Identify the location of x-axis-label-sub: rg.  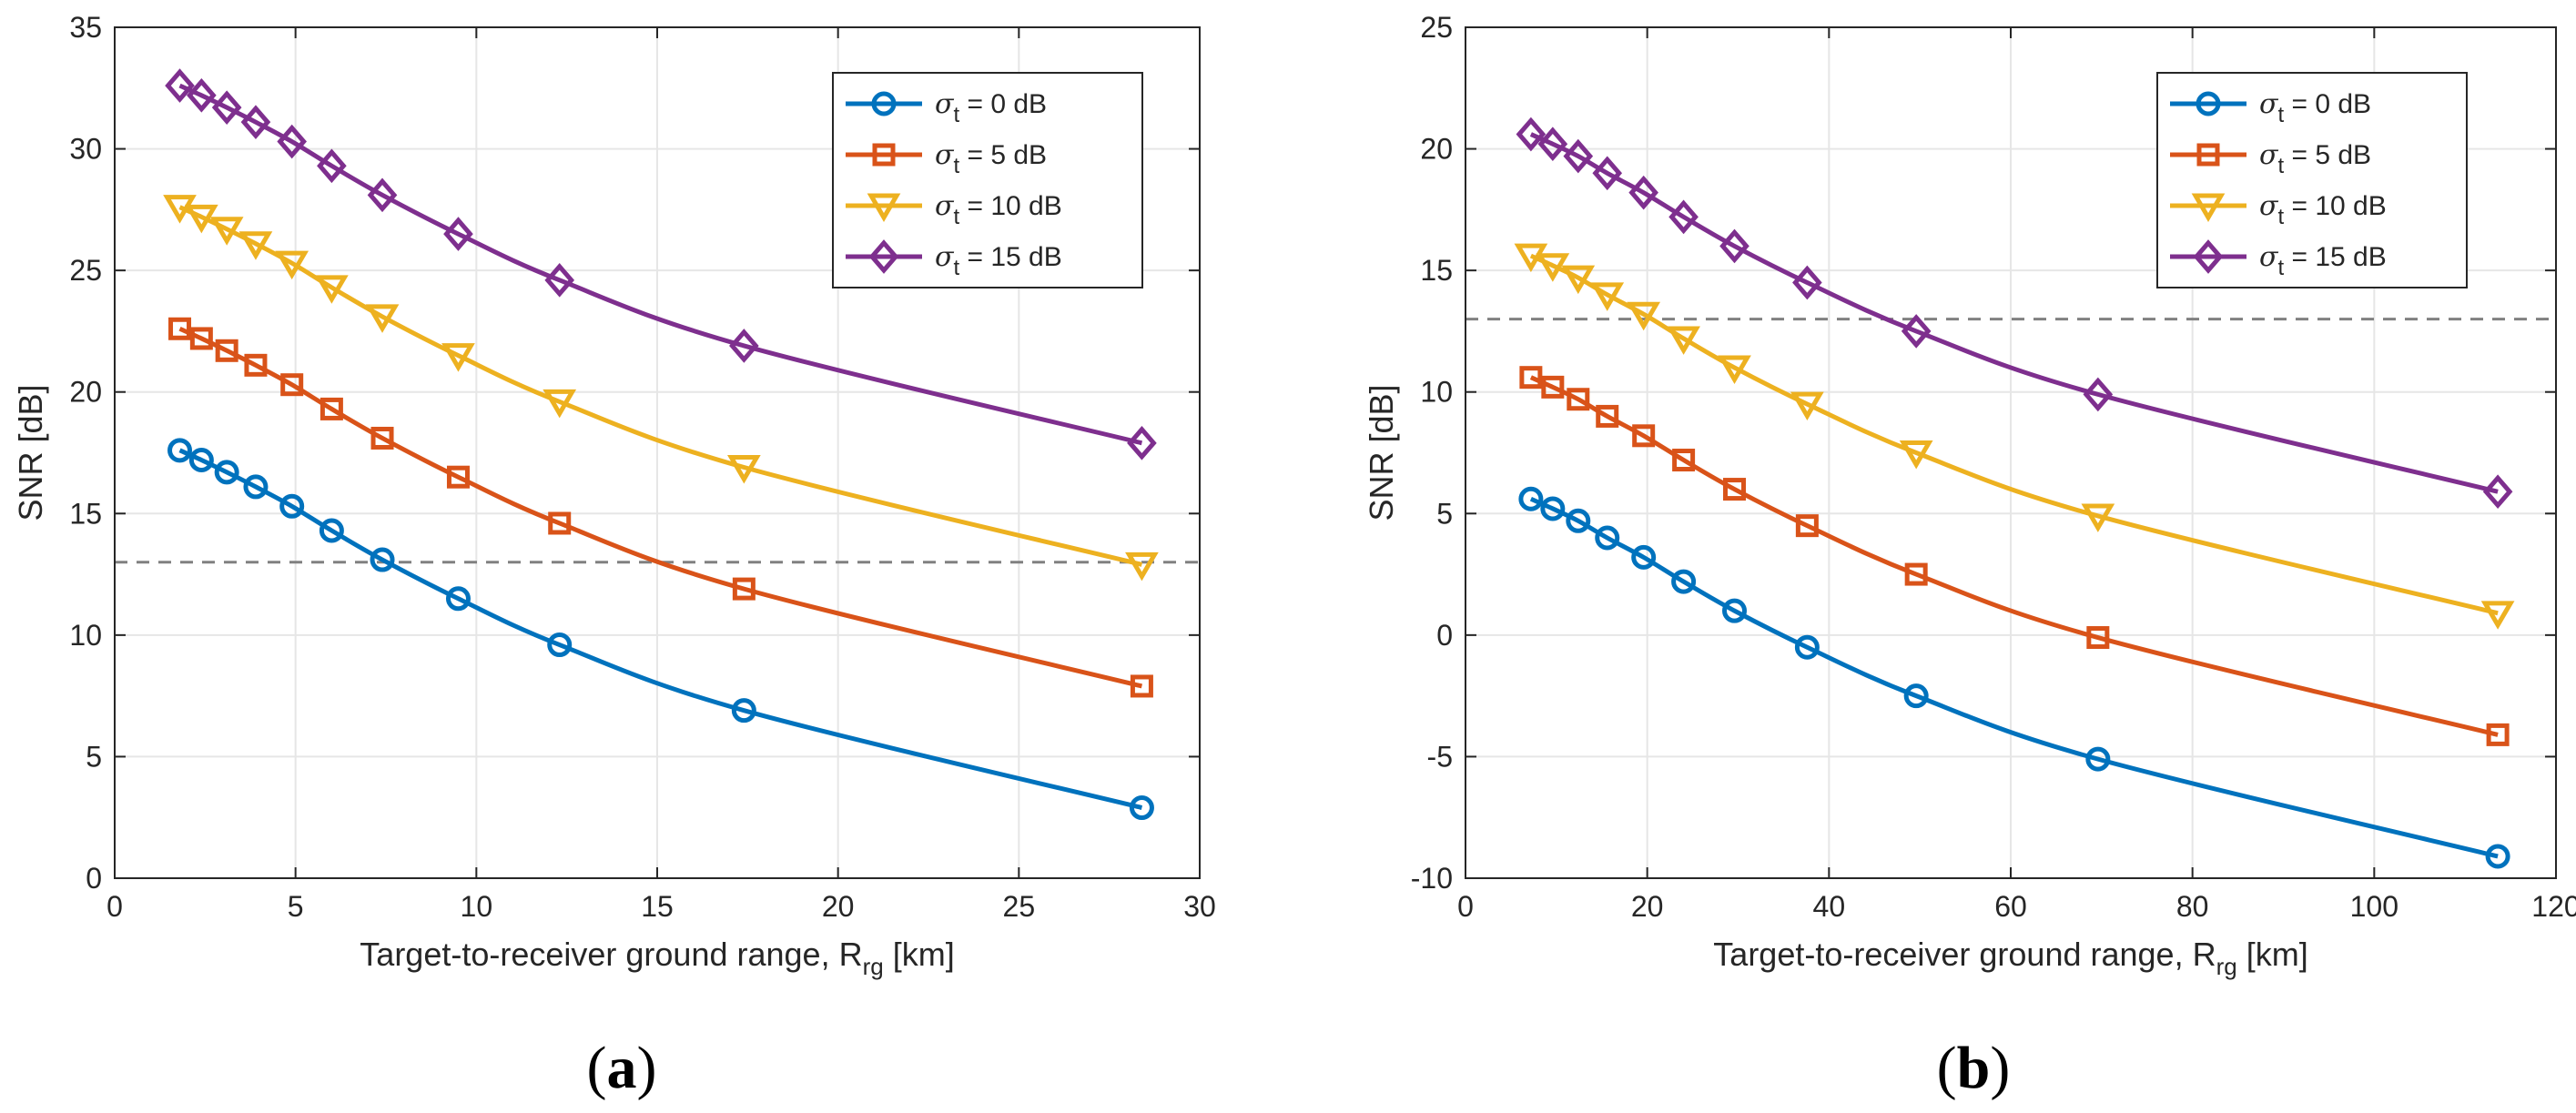
(2226, 966).